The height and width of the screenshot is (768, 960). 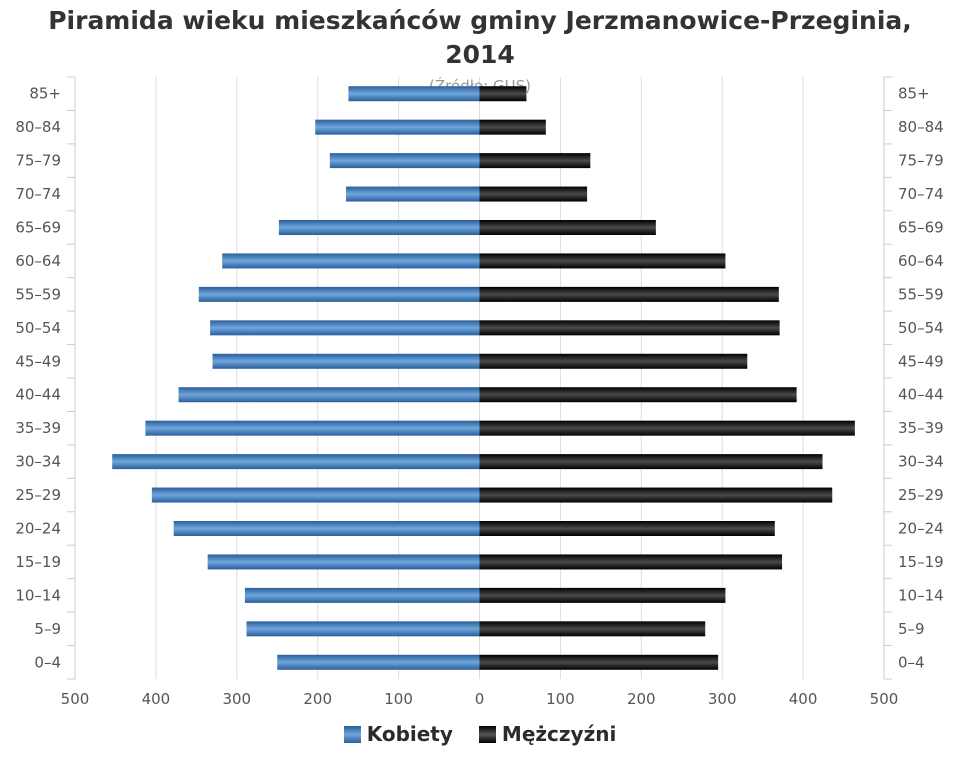 What do you see at coordinates (38, 127) in the screenshot?
I see `category-label-left: 80–84` at bounding box center [38, 127].